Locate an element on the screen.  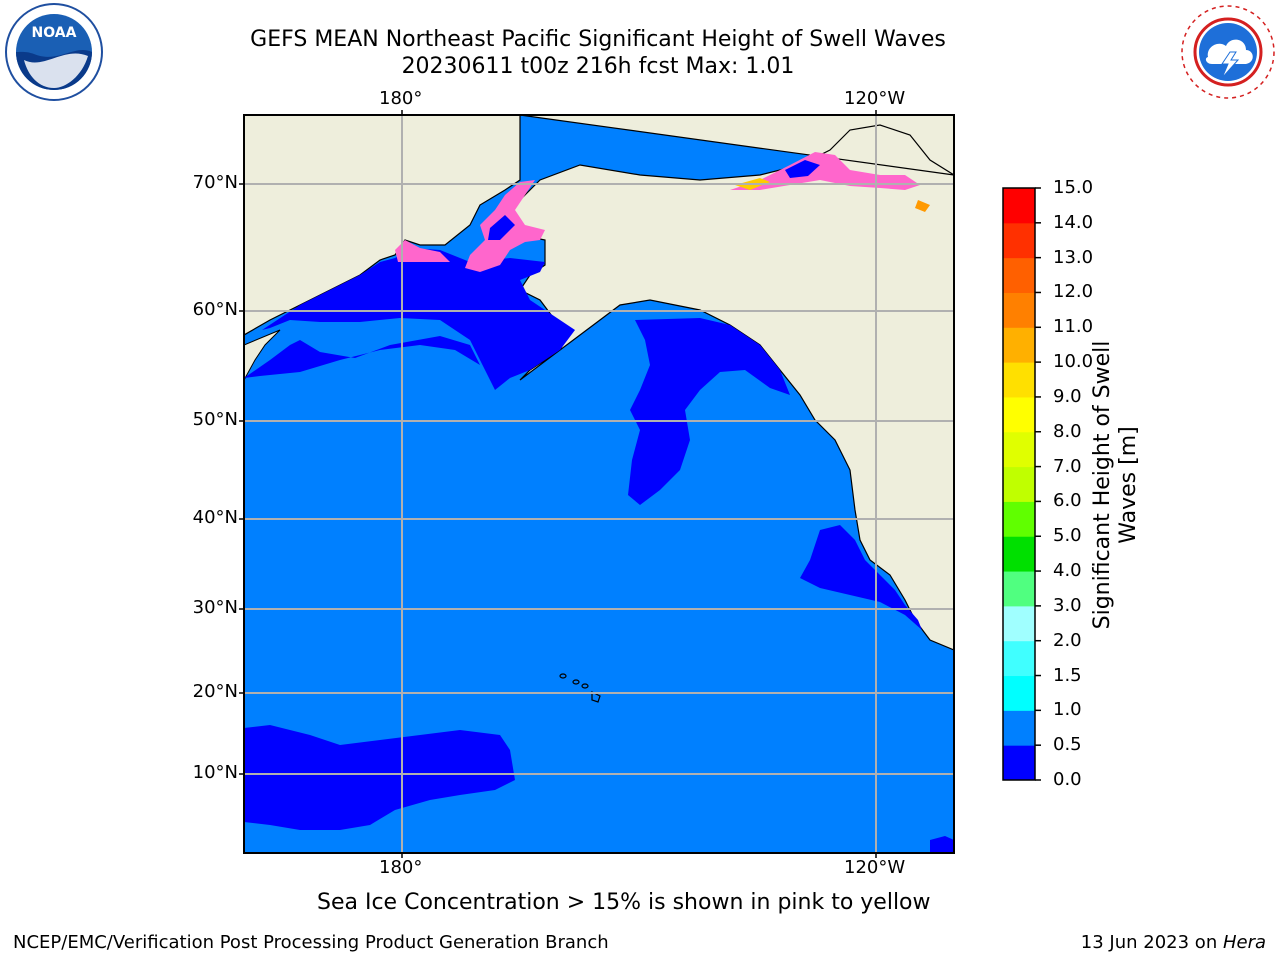
colorbar-tick-label: 11.0 is located at coordinates (1073, 327).